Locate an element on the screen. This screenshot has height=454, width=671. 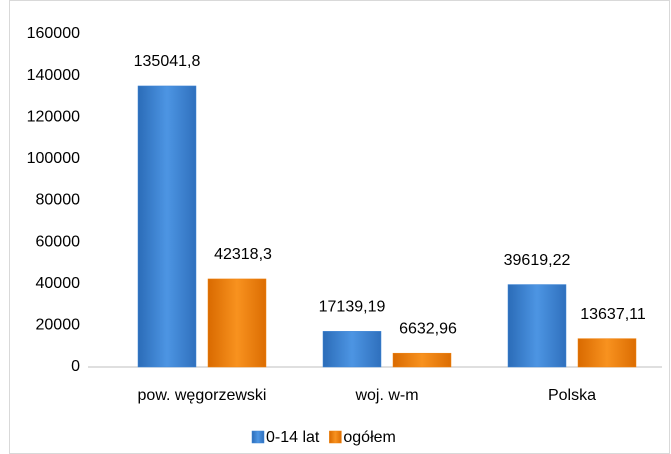
y-tick-label: 60000 is located at coordinates (58, 241).